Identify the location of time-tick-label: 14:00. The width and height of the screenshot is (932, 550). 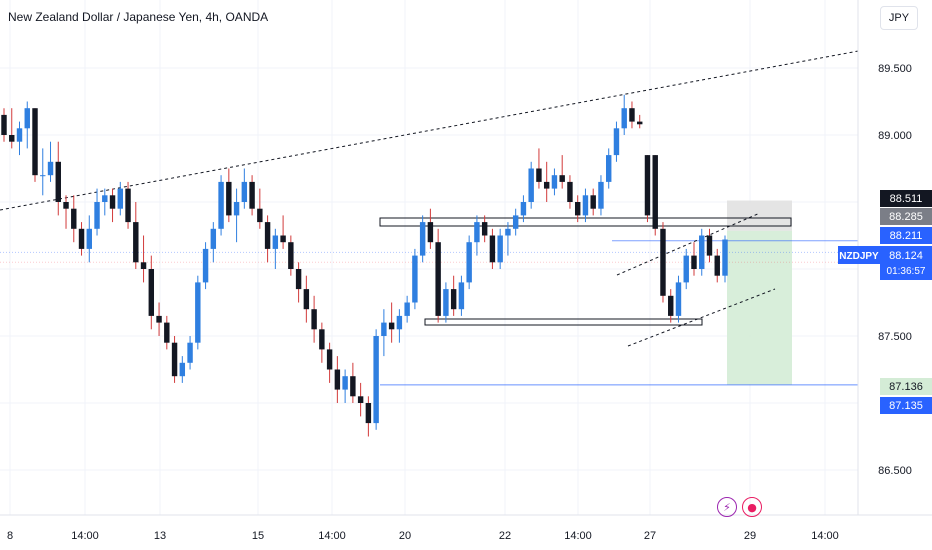
(332, 536).